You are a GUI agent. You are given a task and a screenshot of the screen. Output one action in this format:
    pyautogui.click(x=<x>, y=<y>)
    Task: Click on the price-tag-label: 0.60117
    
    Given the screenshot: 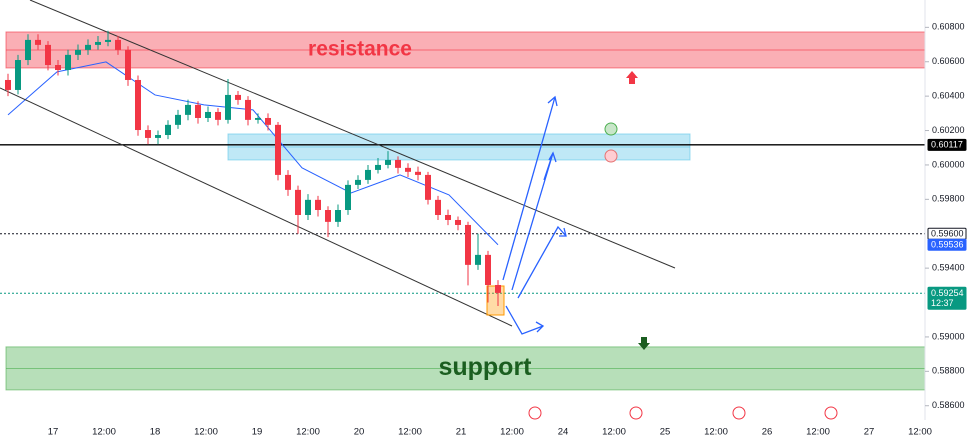 What is the action you would take?
    pyautogui.click(x=947, y=145)
    